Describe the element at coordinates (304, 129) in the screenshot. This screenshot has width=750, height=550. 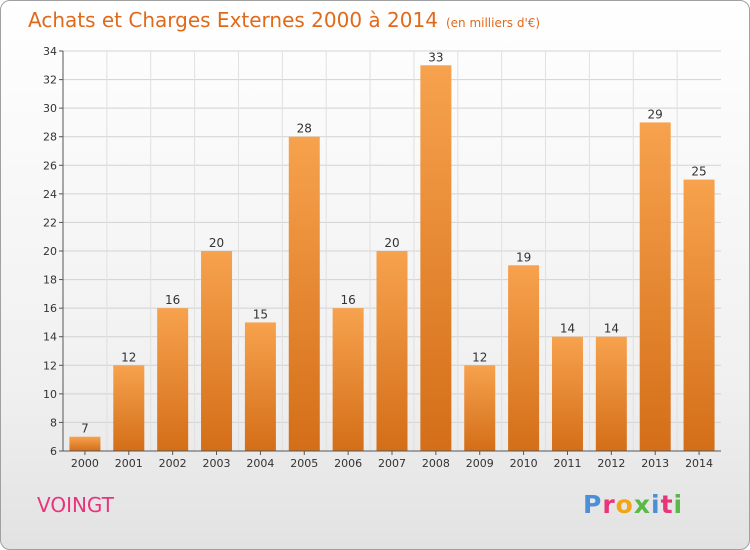
I see `value-label-2005: 28` at that location.